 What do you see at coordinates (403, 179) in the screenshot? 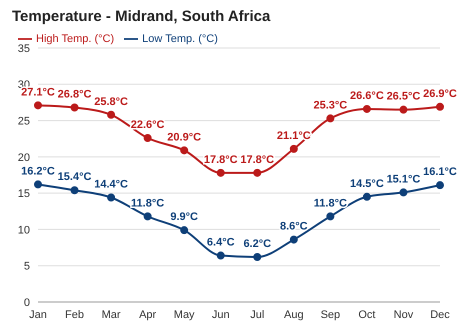
I see `data-label: 15.1°C` at bounding box center [403, 179].